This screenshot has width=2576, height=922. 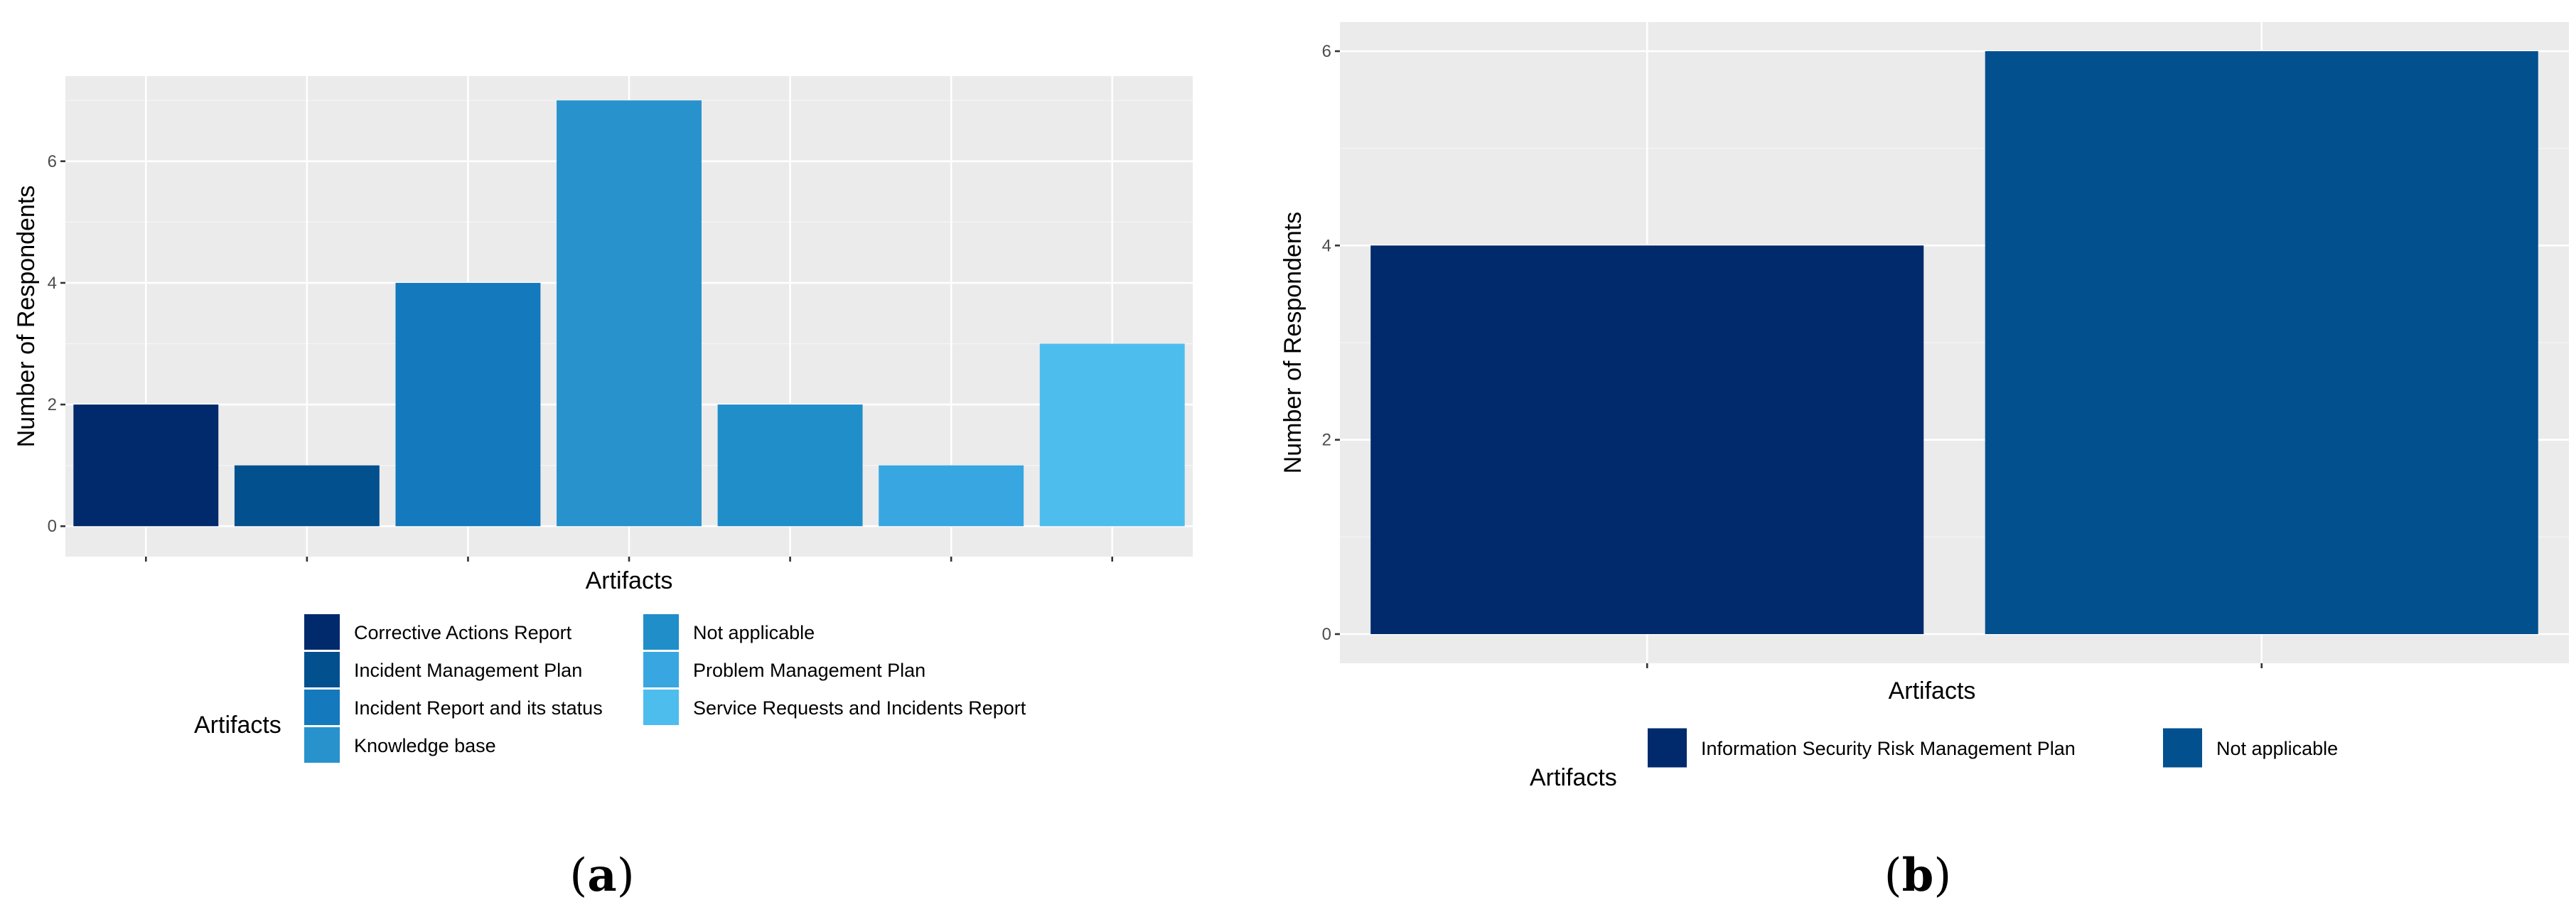 I want to click on panel-caption: (b), so click(x=1918, y=876).